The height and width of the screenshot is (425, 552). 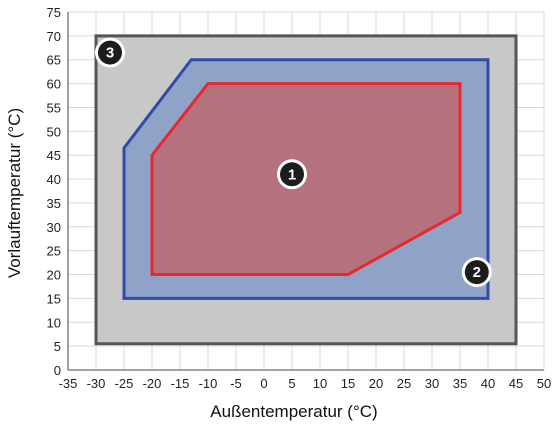 I want to click on x-tick-label: 10, so click(x=320, y=383).